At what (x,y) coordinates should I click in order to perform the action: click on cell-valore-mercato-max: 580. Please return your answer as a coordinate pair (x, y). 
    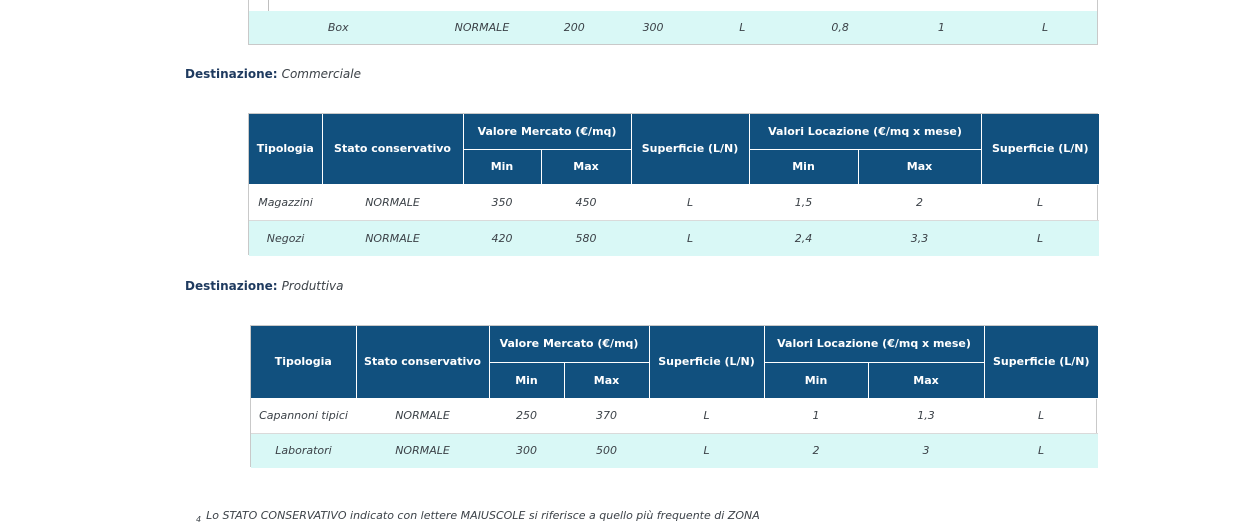
    Looking at the image, I should click on (586, 237).